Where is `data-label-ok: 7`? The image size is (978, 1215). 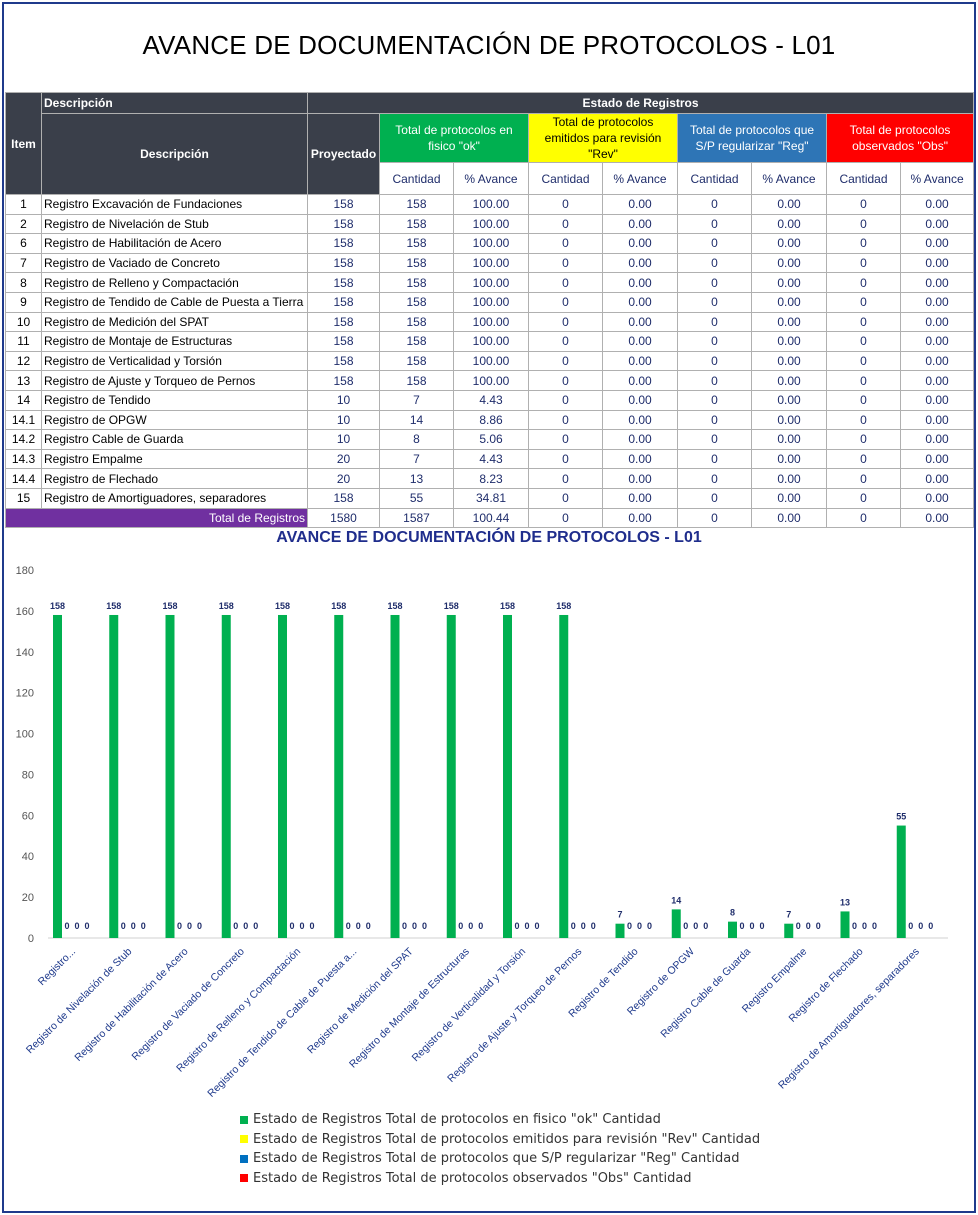
data-label-ok: 7 is located at coordinates (619, 915).